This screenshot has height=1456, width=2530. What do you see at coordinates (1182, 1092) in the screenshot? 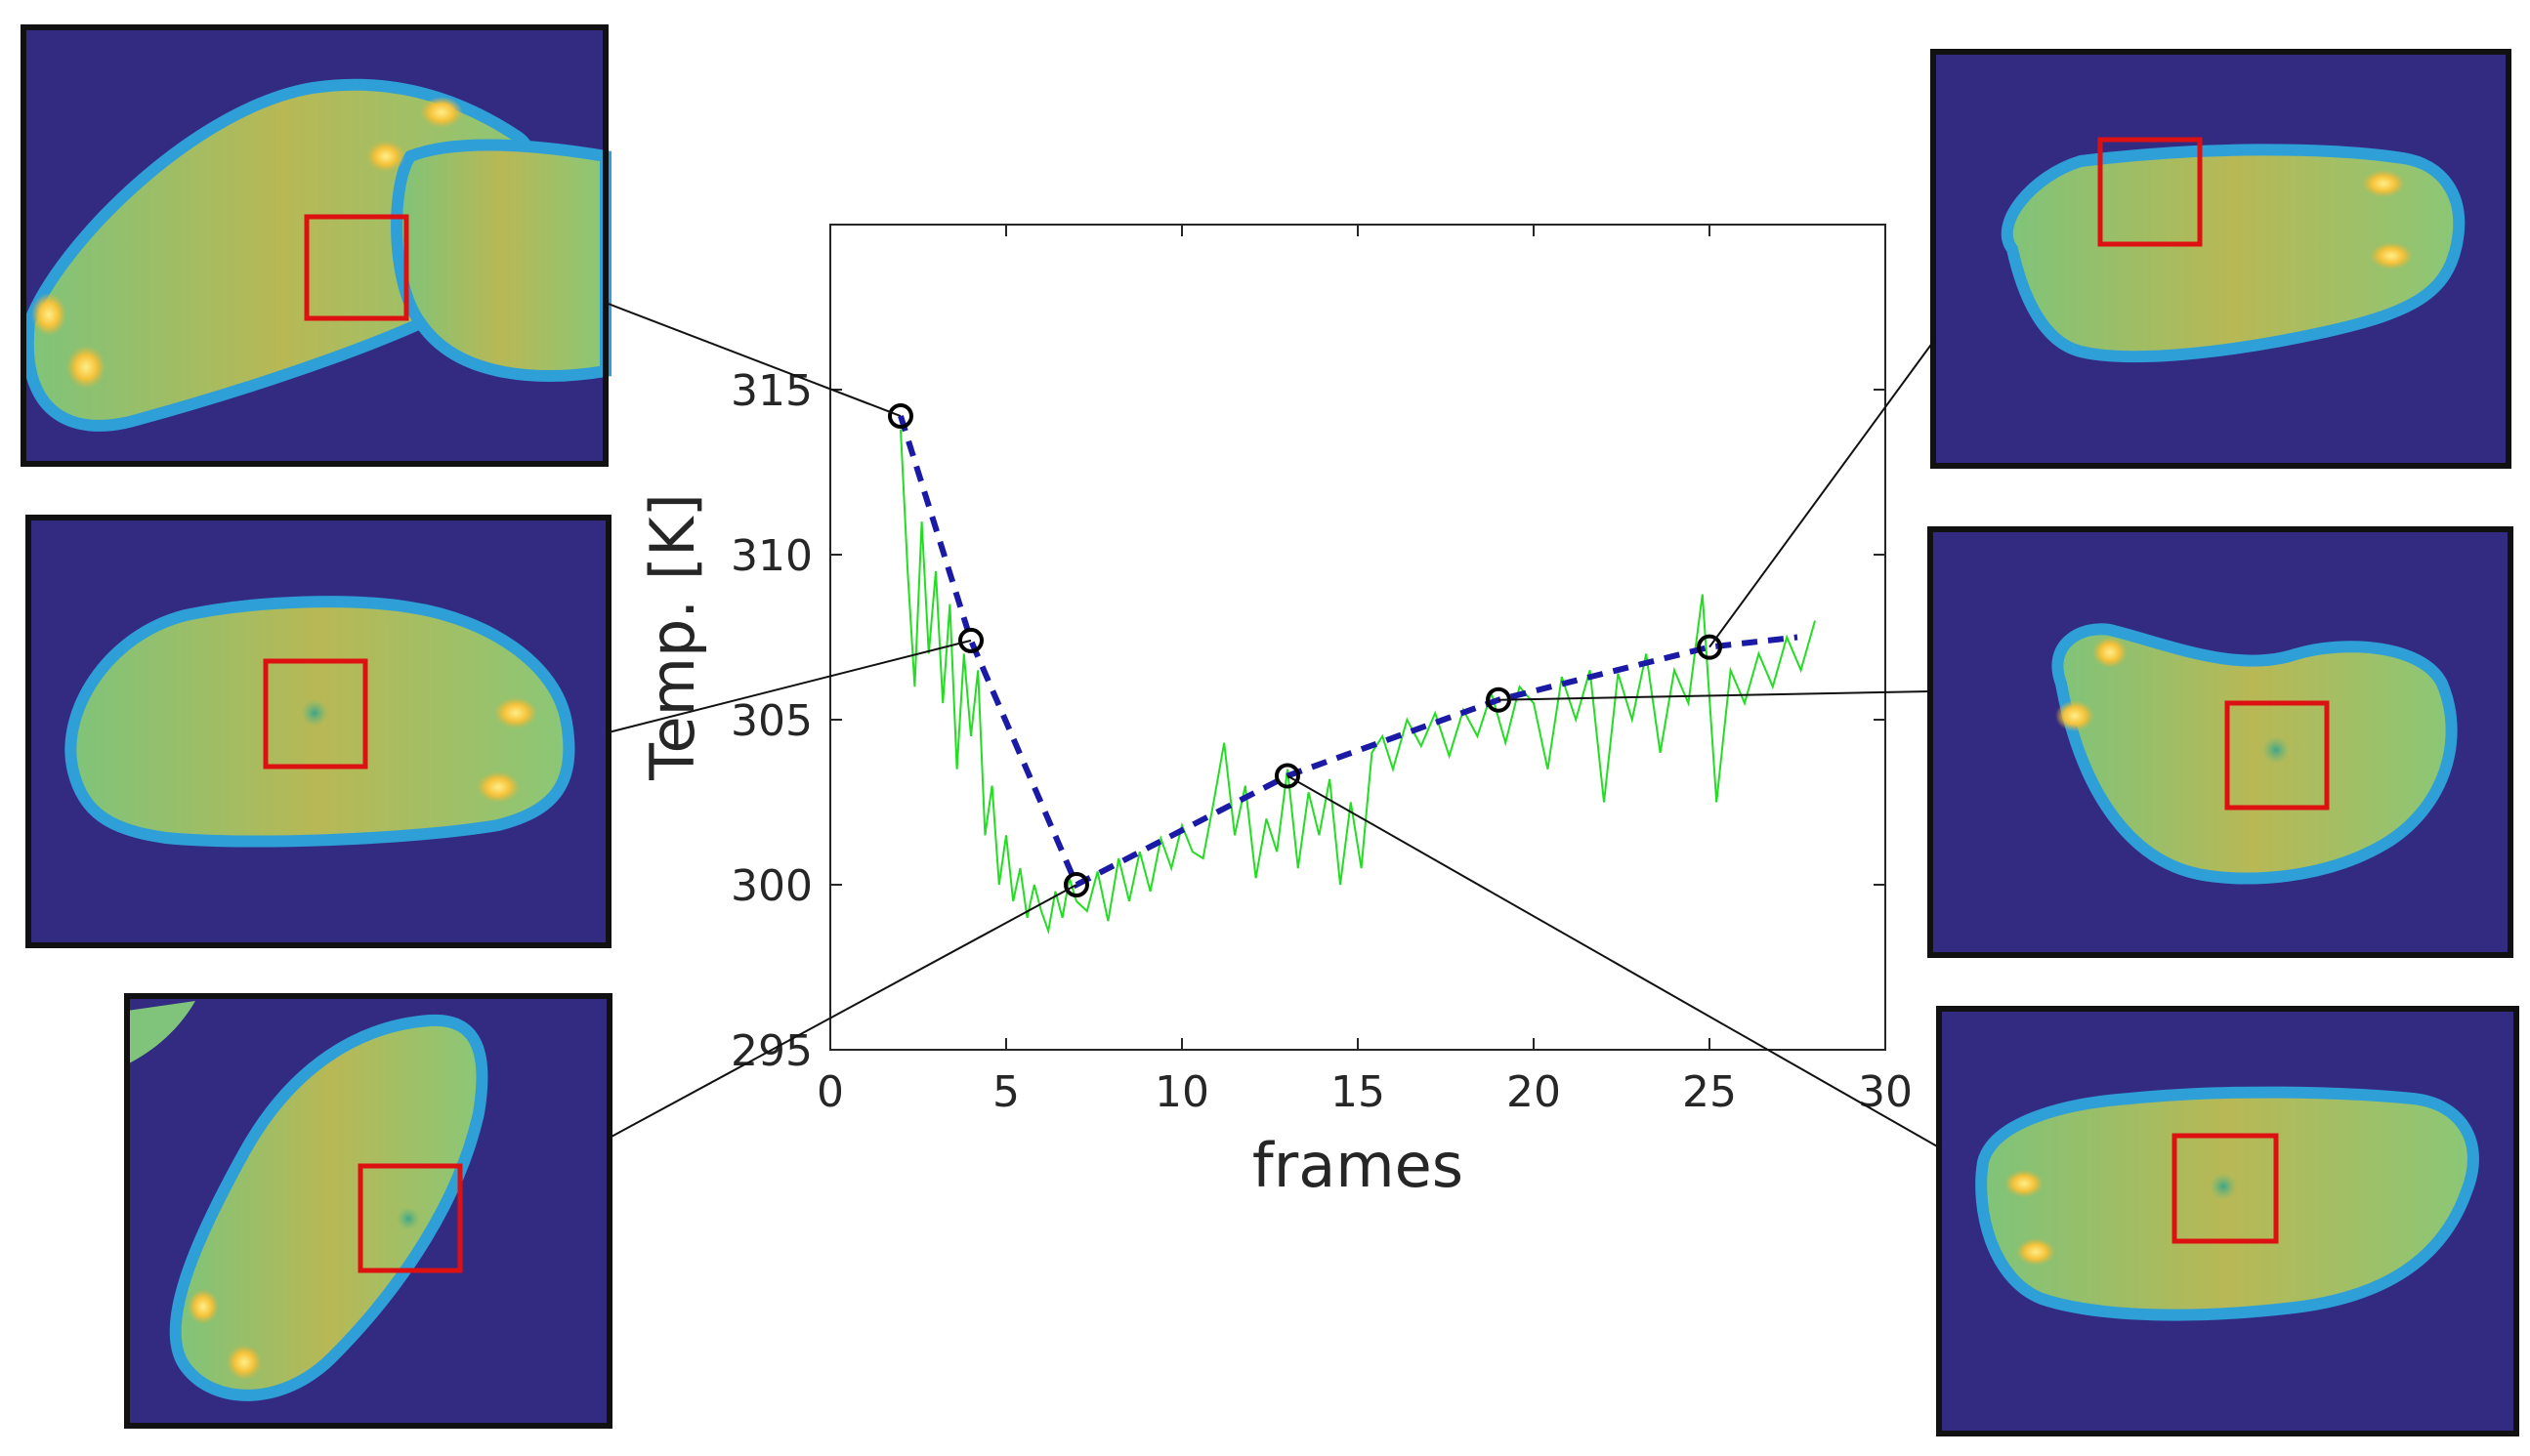
I see `x-tick-label: 10` at bounding box center [1182, 1092].